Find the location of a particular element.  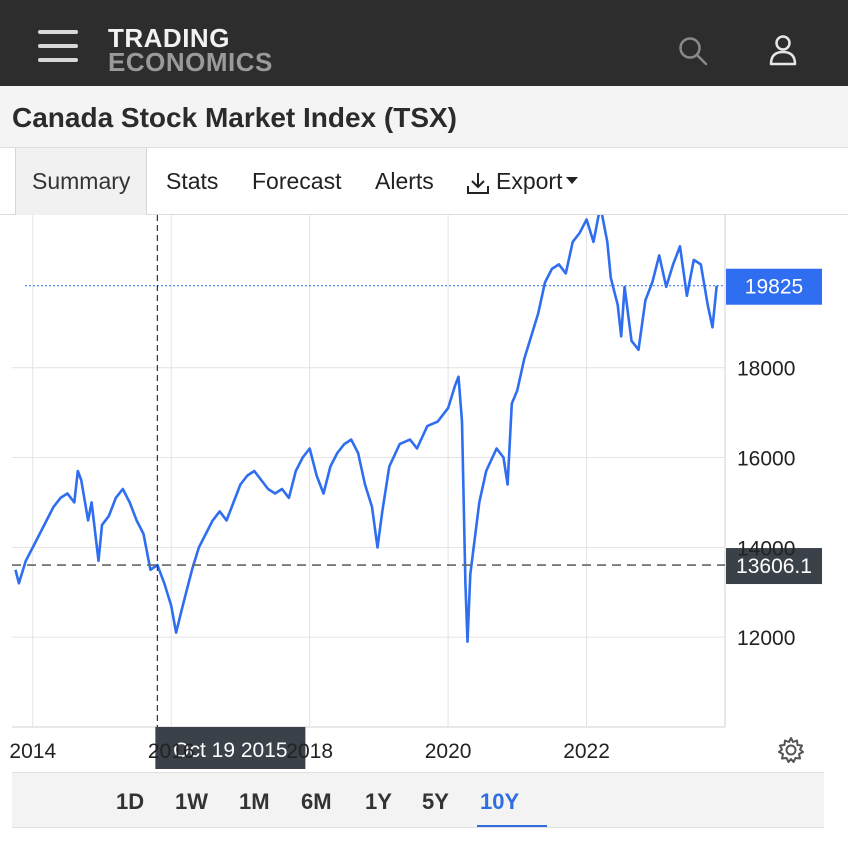

tab-summary-label: Summary is located at coordinates (81, 181).